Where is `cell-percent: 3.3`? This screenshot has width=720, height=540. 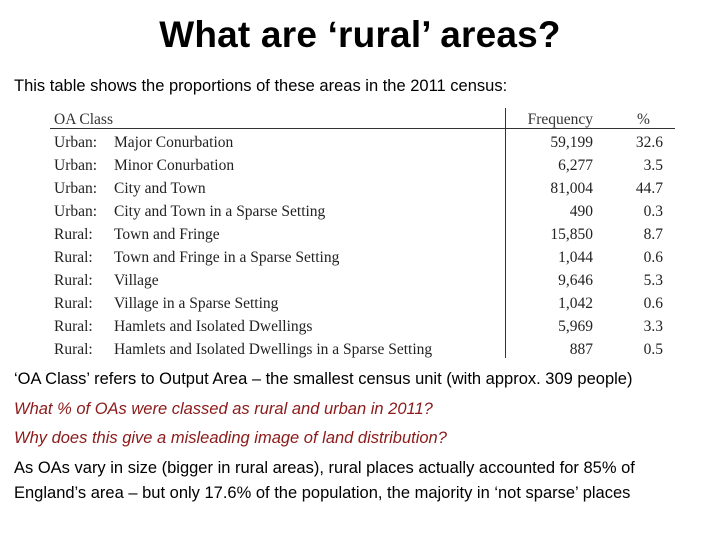 cell-percent: 3.3 is located at coordinates (653, 326).